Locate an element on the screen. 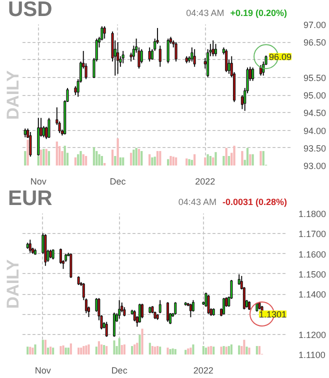 The height and width of the screenshot is (378, 329). y-tick-label: 93.00 is located at coordinates (315, 166).